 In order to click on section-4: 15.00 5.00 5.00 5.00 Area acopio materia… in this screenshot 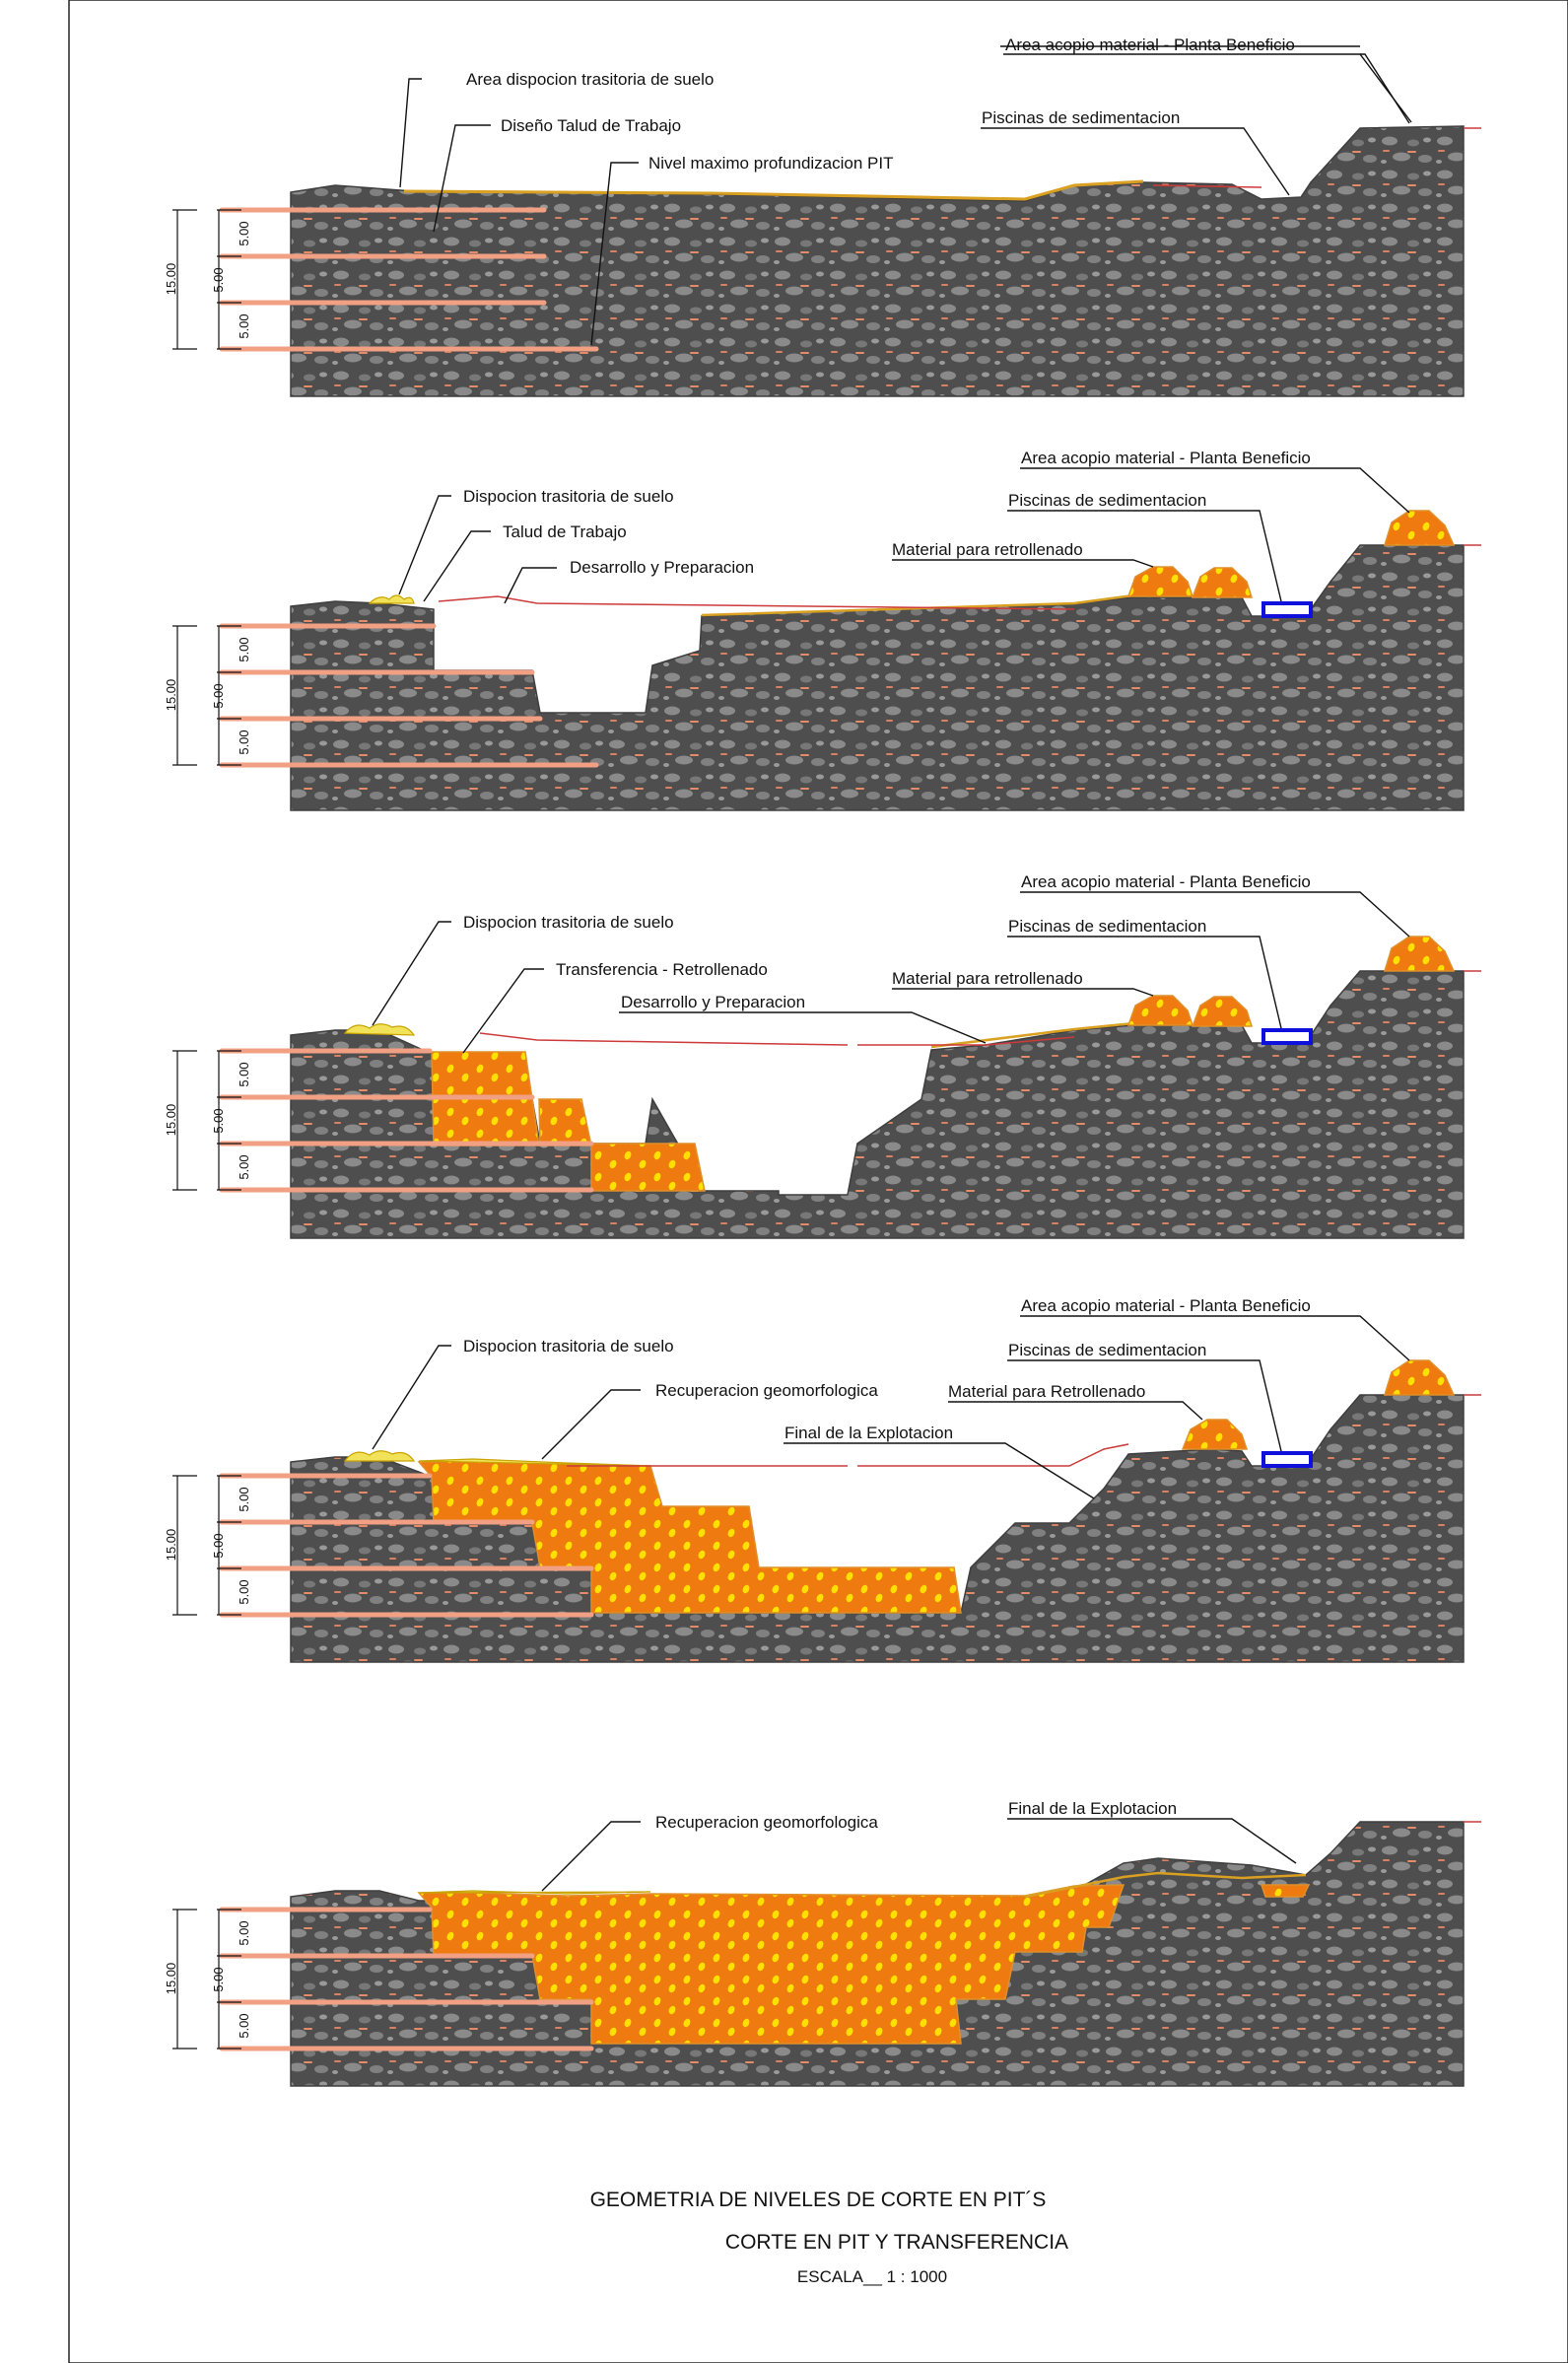, I will do `click(822, 1479)`.